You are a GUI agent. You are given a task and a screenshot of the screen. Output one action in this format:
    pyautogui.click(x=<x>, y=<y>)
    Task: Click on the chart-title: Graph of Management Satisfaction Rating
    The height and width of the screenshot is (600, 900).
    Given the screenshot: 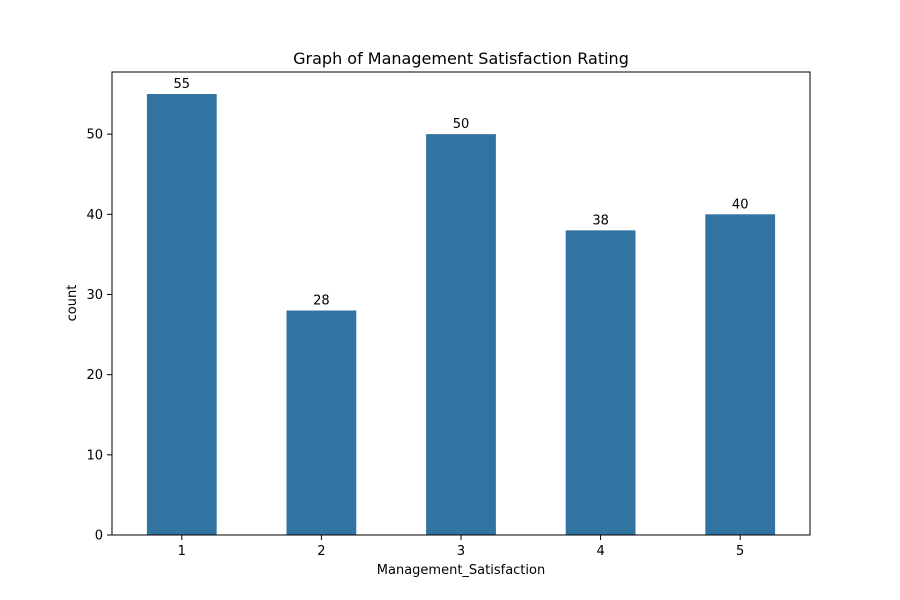 What is the action you would take?
    pyautogui.click(x=461, y=58)
    